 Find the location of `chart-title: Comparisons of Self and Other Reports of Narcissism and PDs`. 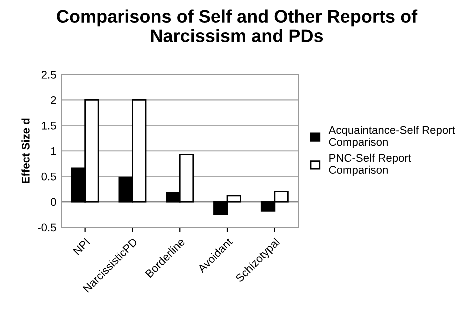

chart-title: Comparisons of Self and Other Reports of Narcissism and PDs is located at coordinates (237, 26).